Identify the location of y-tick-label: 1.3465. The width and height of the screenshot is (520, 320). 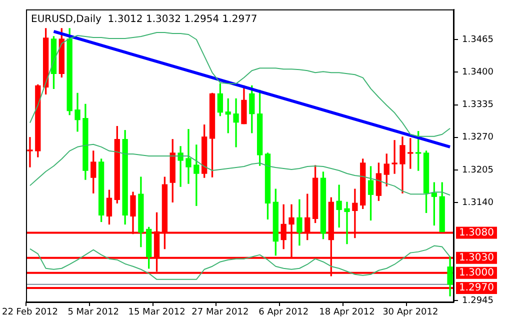
(478, 39).